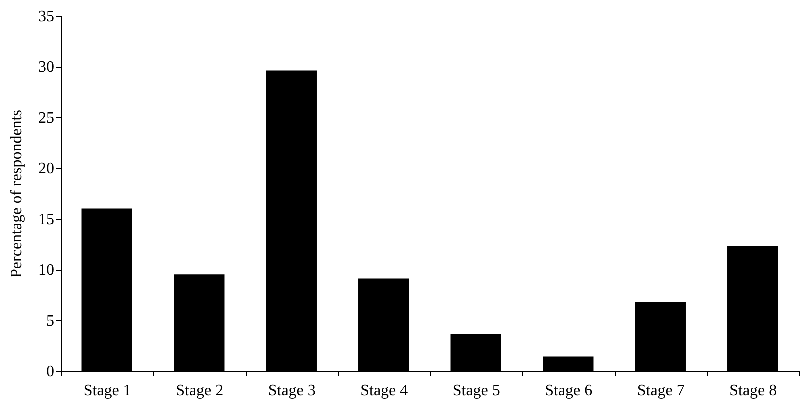  Describe the element at coordinates (46, 67) in the screenshot. I see `y-tick-label: 30` at that location.